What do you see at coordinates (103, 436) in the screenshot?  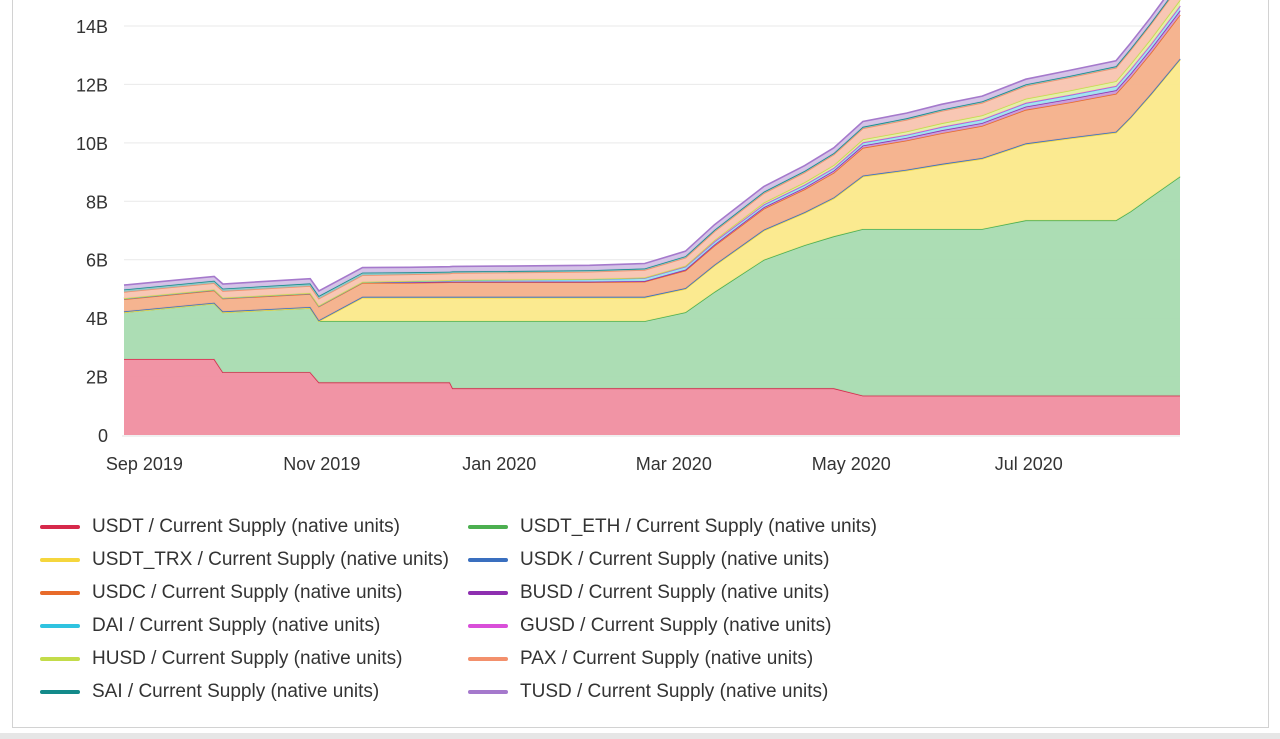 I see `y-tick-label: 0` at bounding box center [103, 436].